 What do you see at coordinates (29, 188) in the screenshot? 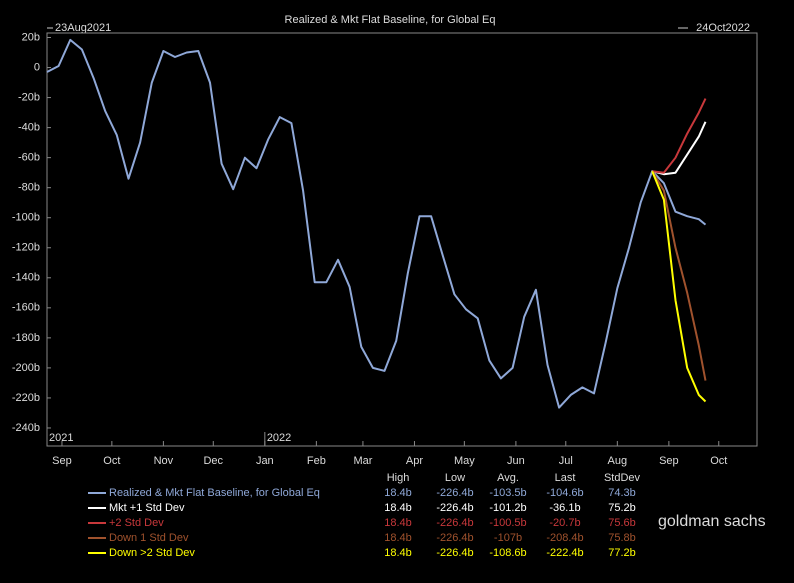
I see `y-tick-label: -80b` at bounding box center [29, 188].